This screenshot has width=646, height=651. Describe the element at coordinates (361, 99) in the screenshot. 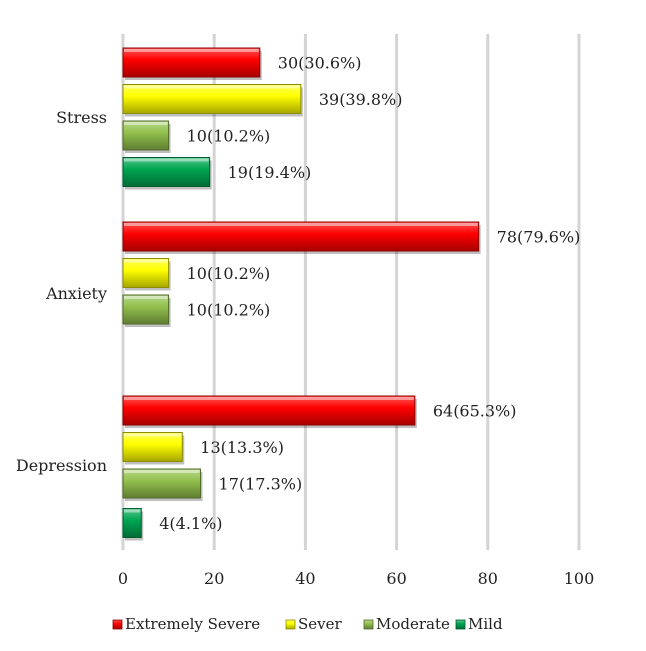

I see `data-label: 39(39.8%)` at that location.